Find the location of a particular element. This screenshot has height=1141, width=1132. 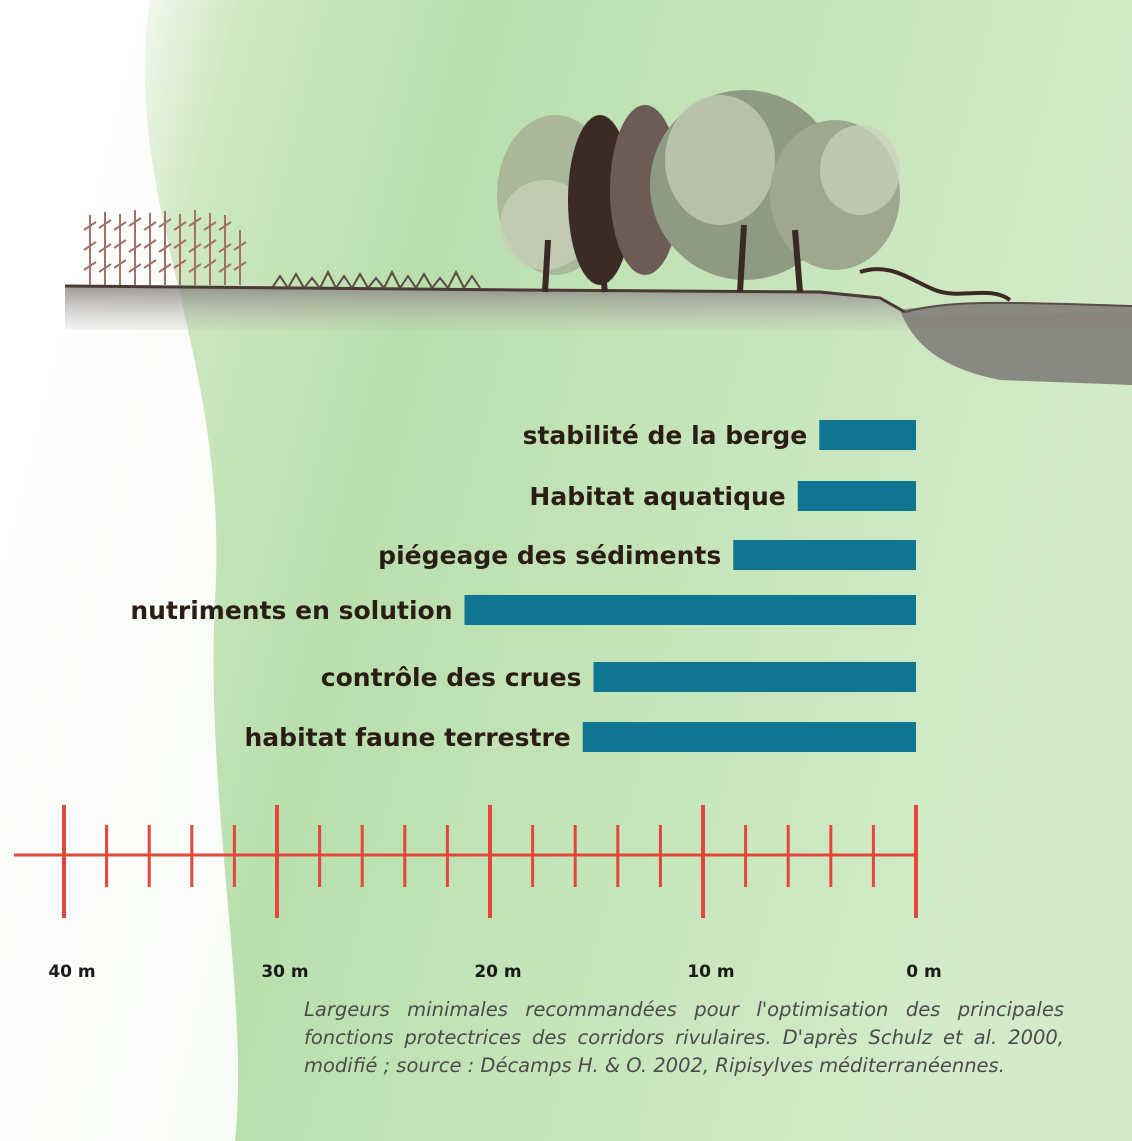

tree-group-icon is located at coordinates (698, 191).